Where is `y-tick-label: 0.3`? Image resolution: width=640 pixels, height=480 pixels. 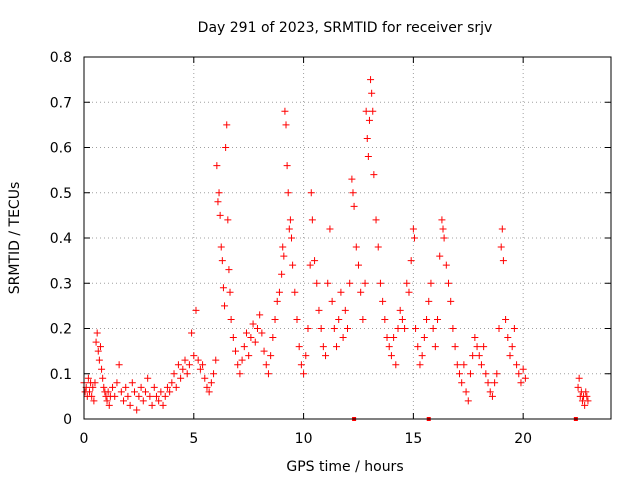
y-tick-label: 0.3 is located at coordinates (61, 284).